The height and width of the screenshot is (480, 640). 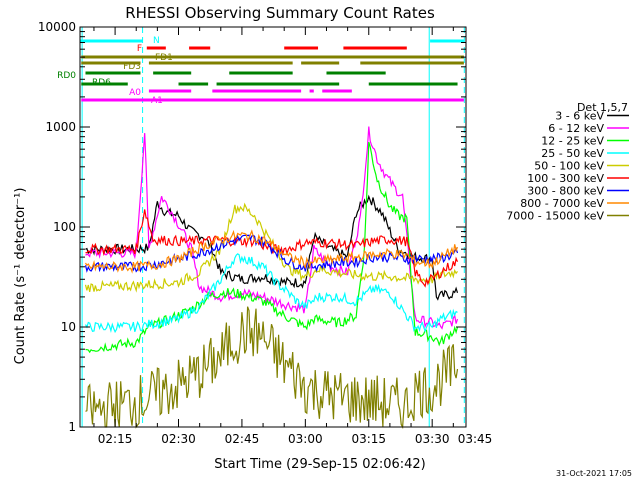 I want to click on x-tick-label-2: 02:45, so click(x=242, y=439).